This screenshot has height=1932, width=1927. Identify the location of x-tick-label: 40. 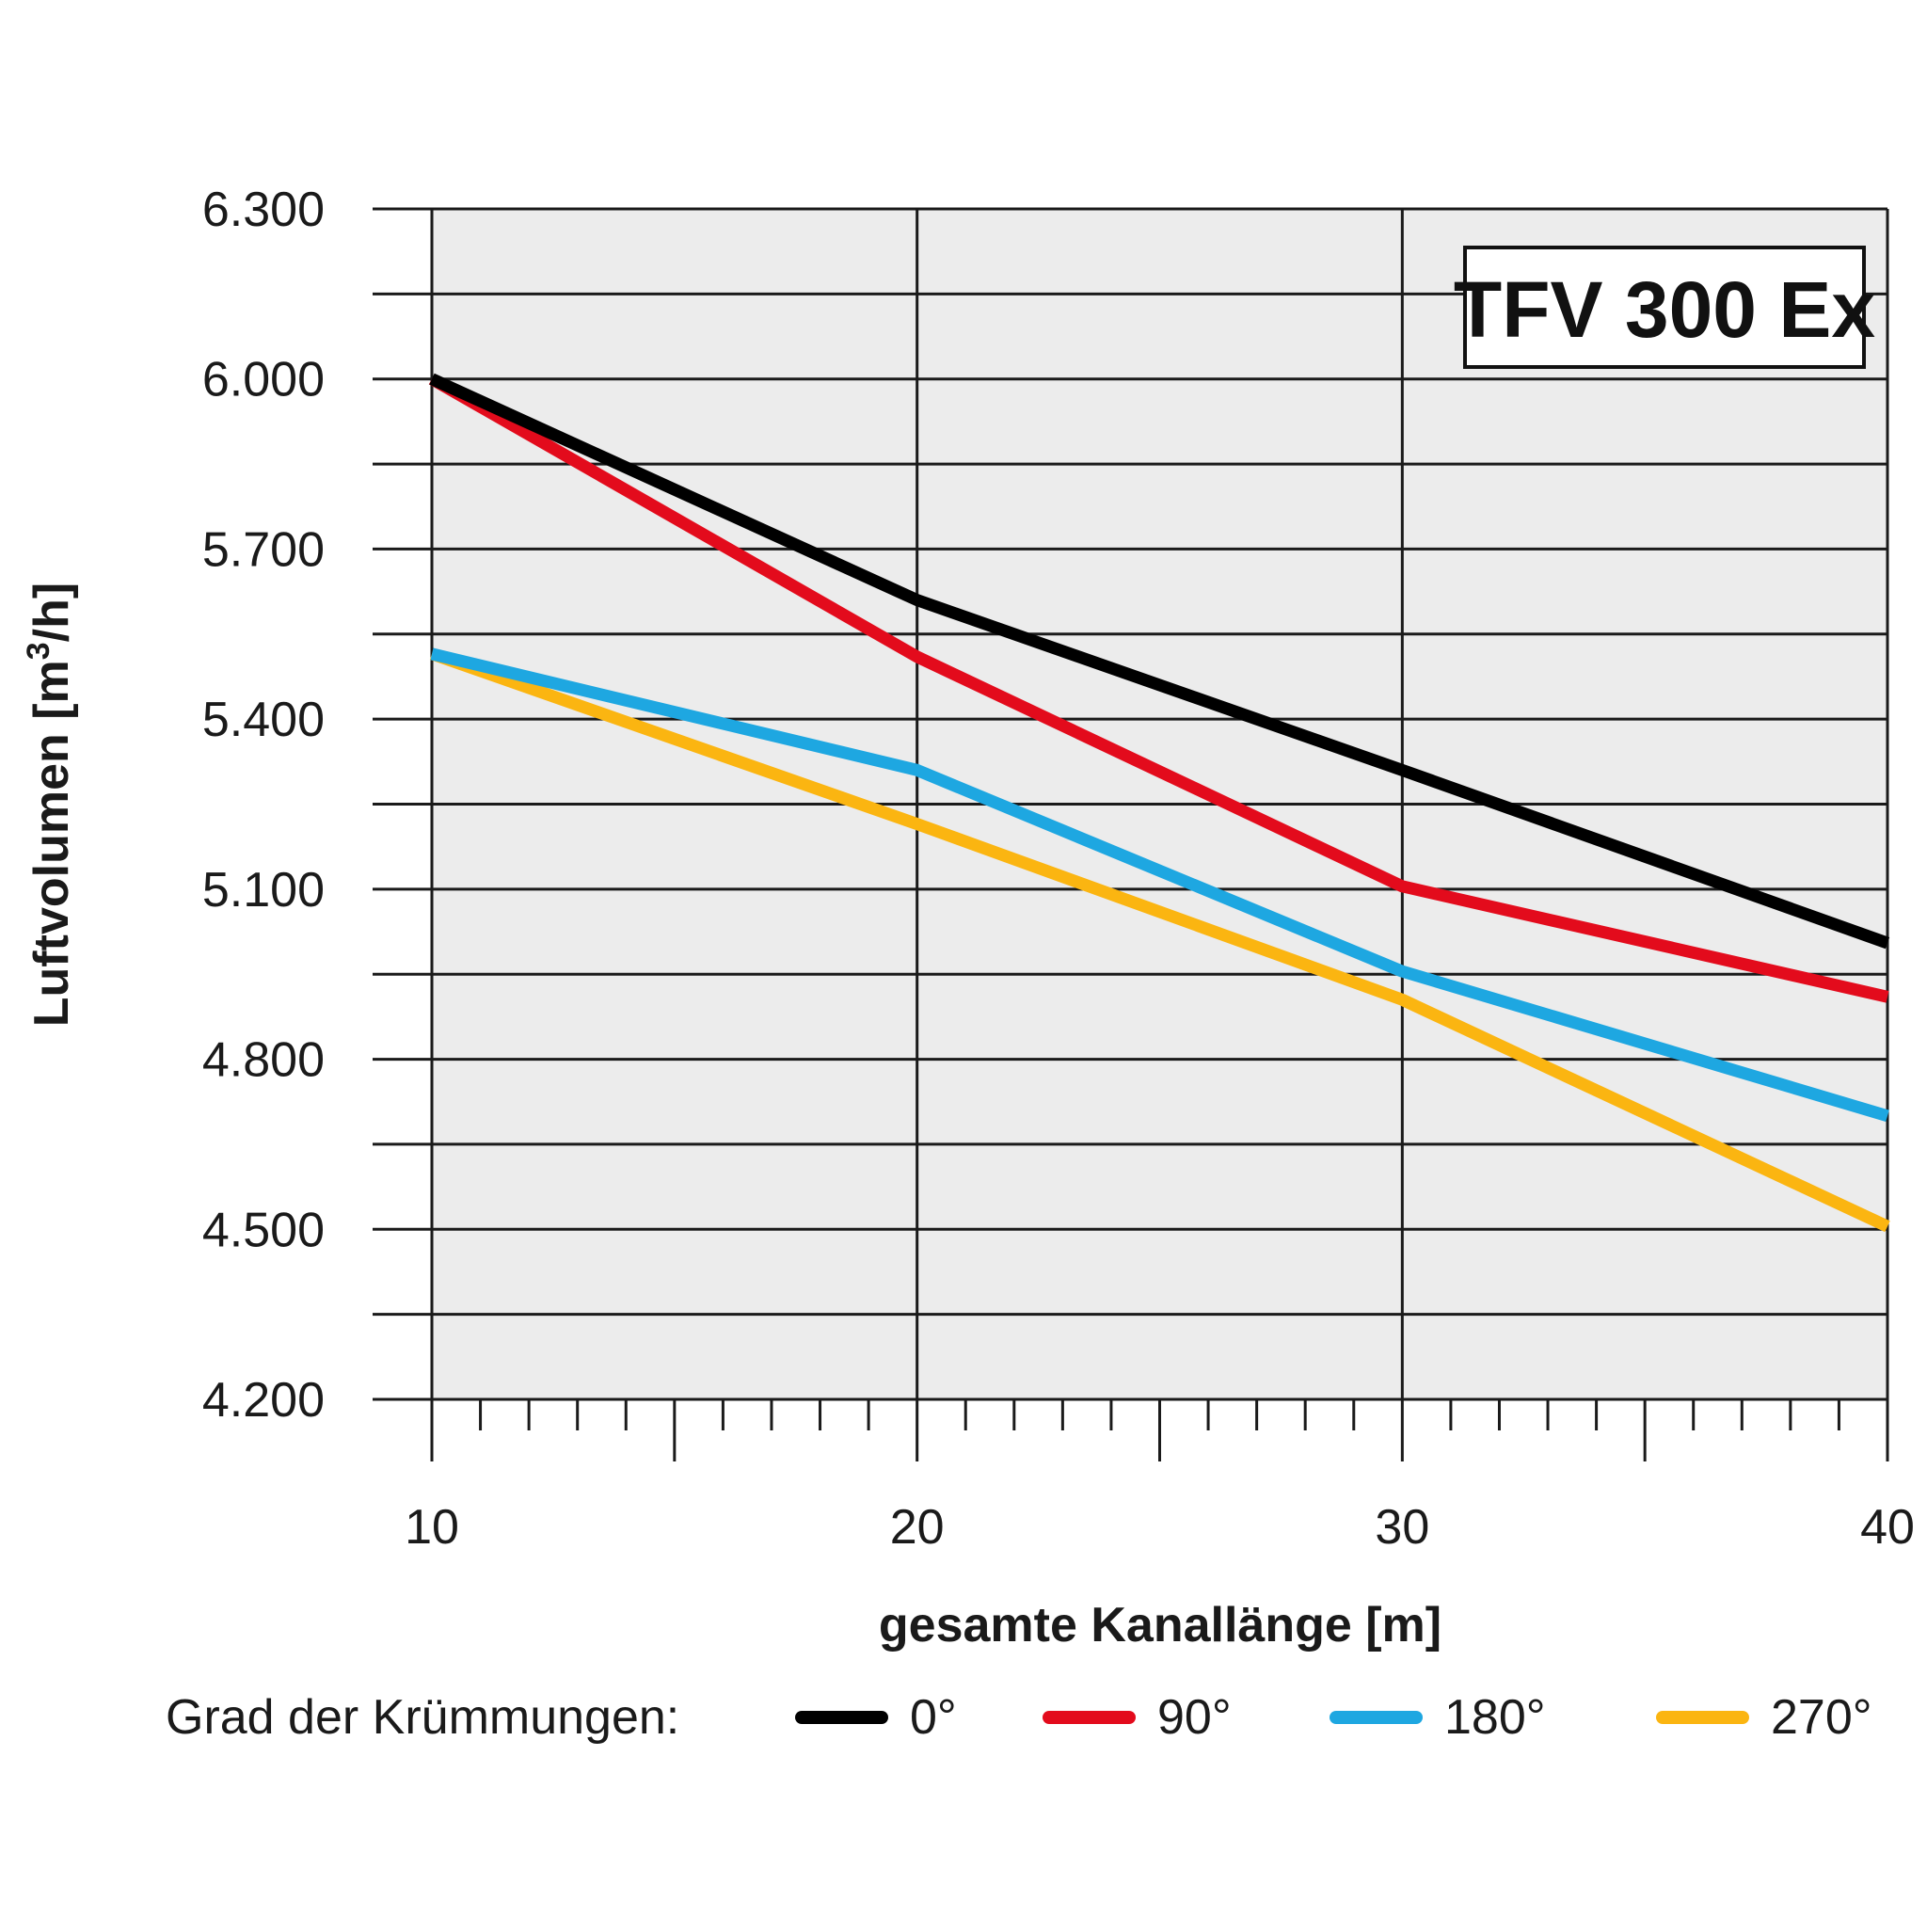
(1887, 1527).